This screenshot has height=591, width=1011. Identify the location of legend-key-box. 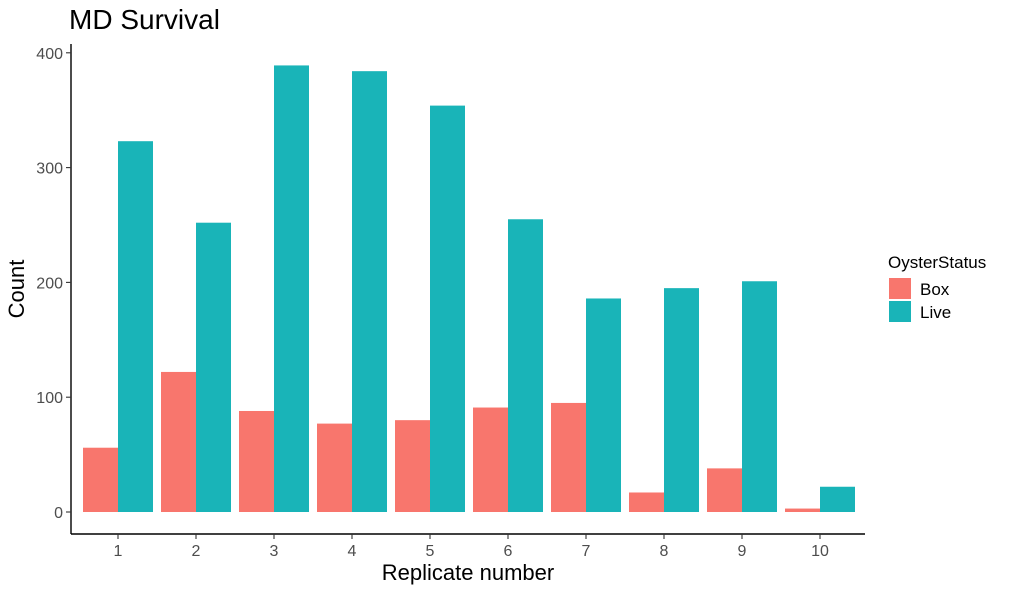
(900, 288).